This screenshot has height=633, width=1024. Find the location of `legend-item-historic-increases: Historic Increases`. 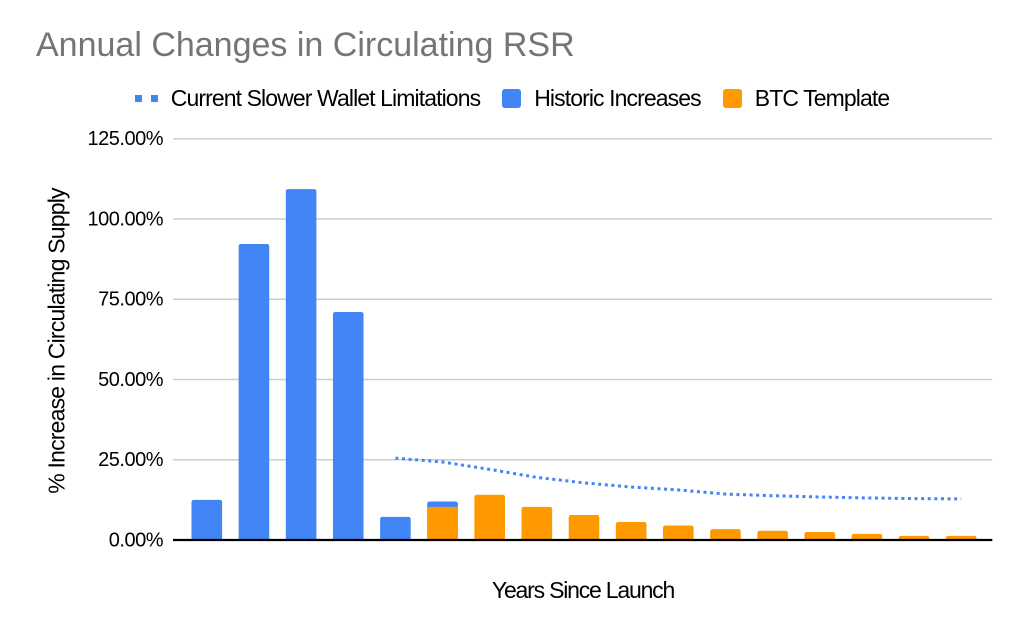

legend-item-historic-increases: Historic Increases is located at coordinates (602, 98).